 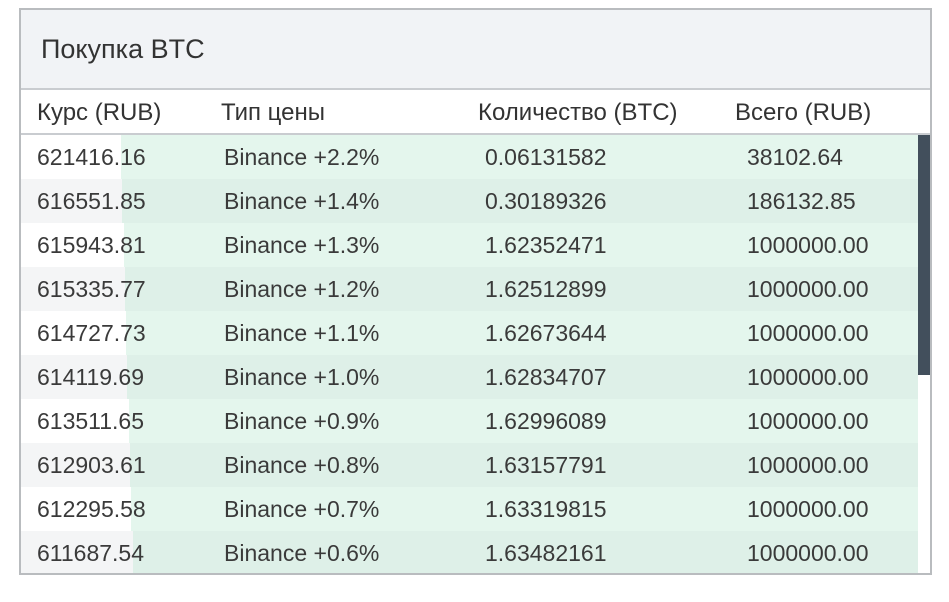 I want to click on total-cell: 186132.85, so click(x=801, y=201).